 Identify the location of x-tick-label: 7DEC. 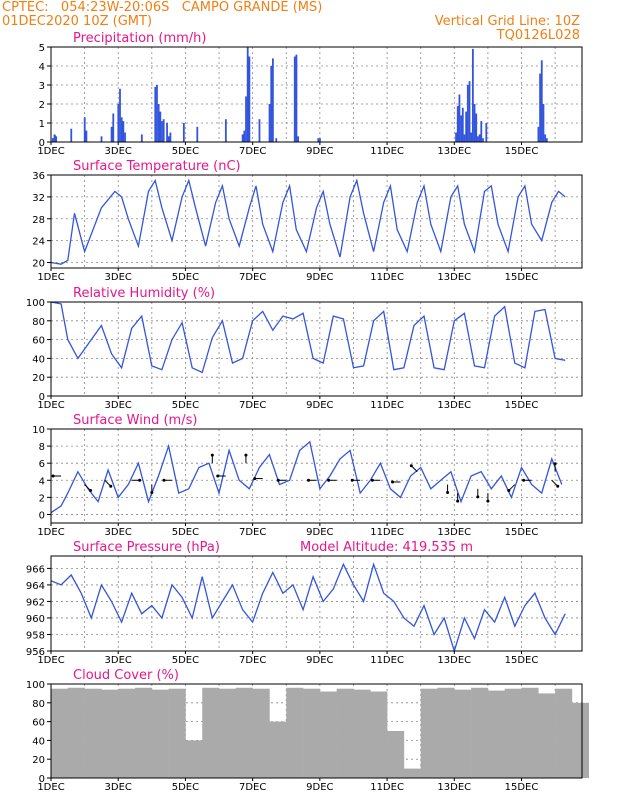
(252, 660).